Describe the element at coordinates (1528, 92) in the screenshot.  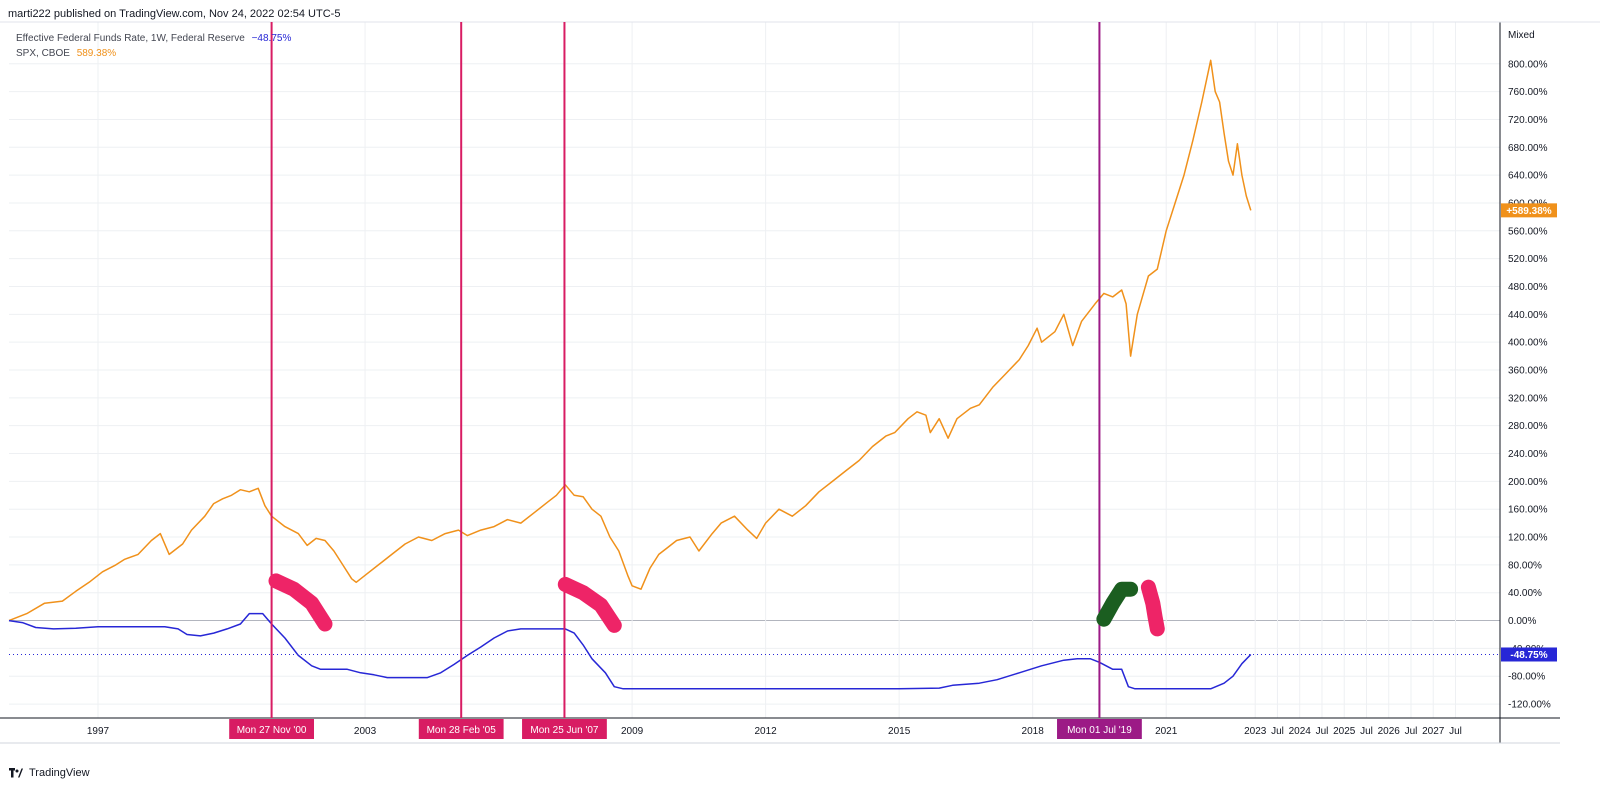
I see `y-tick-label: 760.00%` at that location.